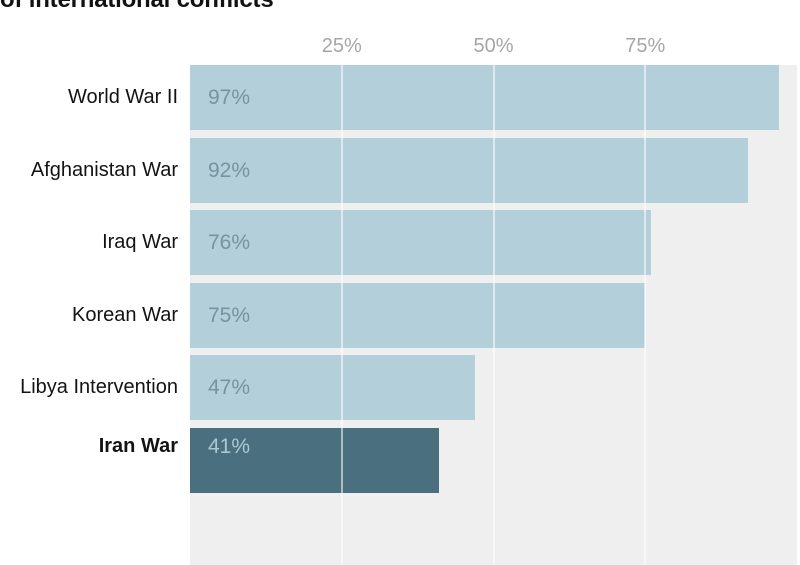 This screenshot has height=565, width=800. Describe the element at coordinates (137, 7) in the screenshot. I see `chart-title: of international conflicts` at that location.